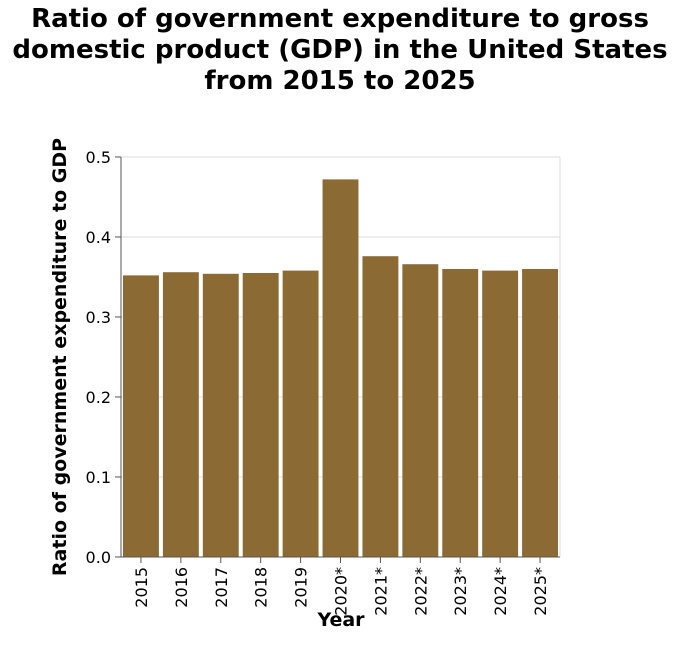  I want to click on bar-2019, so click(300, 413).